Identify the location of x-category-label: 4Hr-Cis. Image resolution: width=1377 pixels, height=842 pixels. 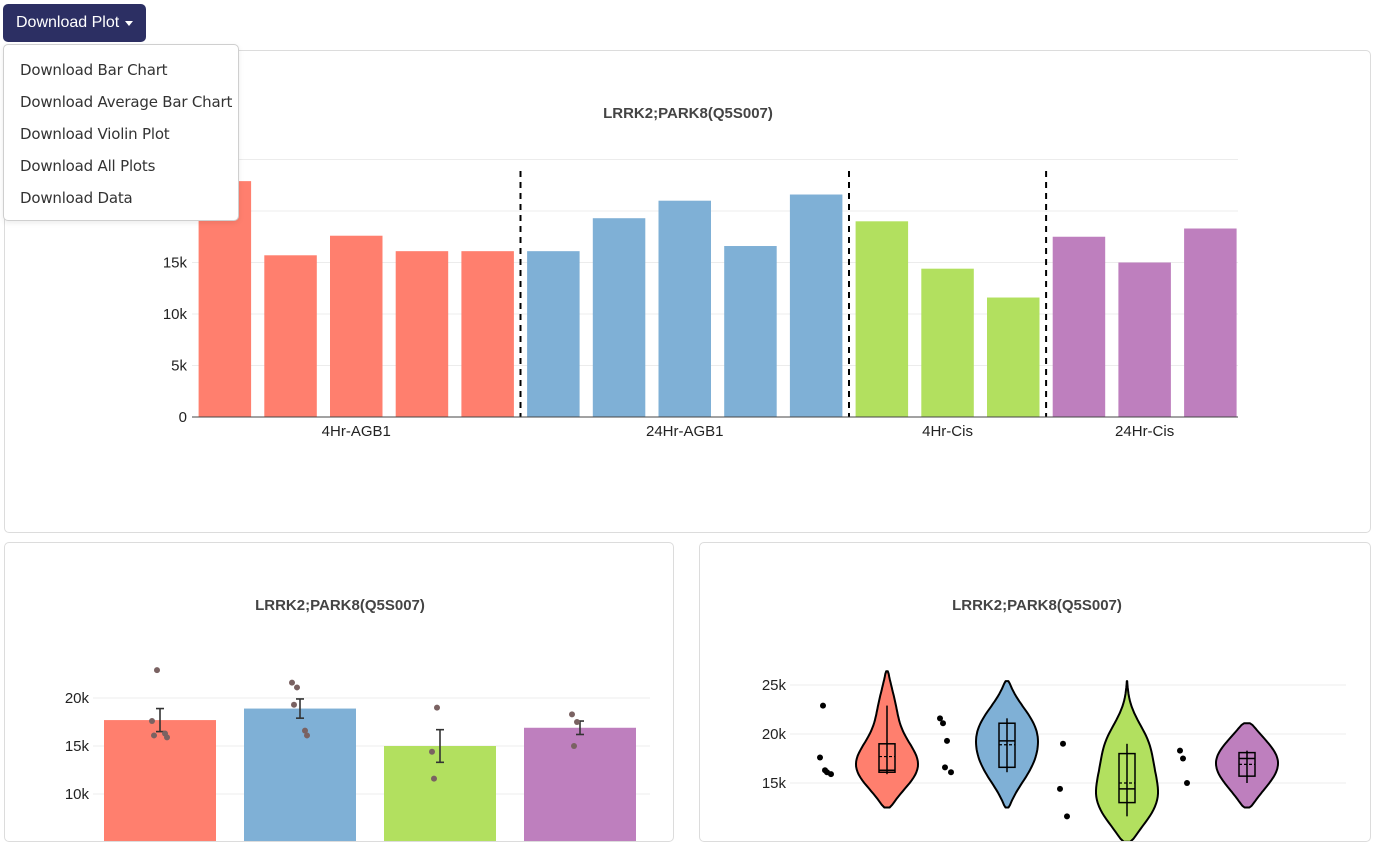
(947, 431).